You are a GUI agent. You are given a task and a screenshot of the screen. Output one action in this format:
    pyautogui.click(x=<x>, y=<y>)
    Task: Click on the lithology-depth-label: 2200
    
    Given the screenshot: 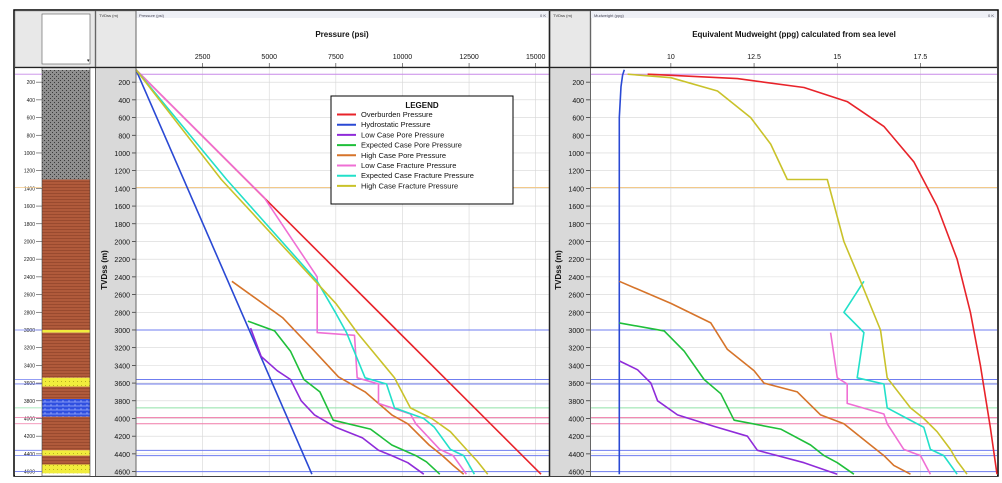 What is the action you would take?
    pyautogui.click(x=29, y=260)
    